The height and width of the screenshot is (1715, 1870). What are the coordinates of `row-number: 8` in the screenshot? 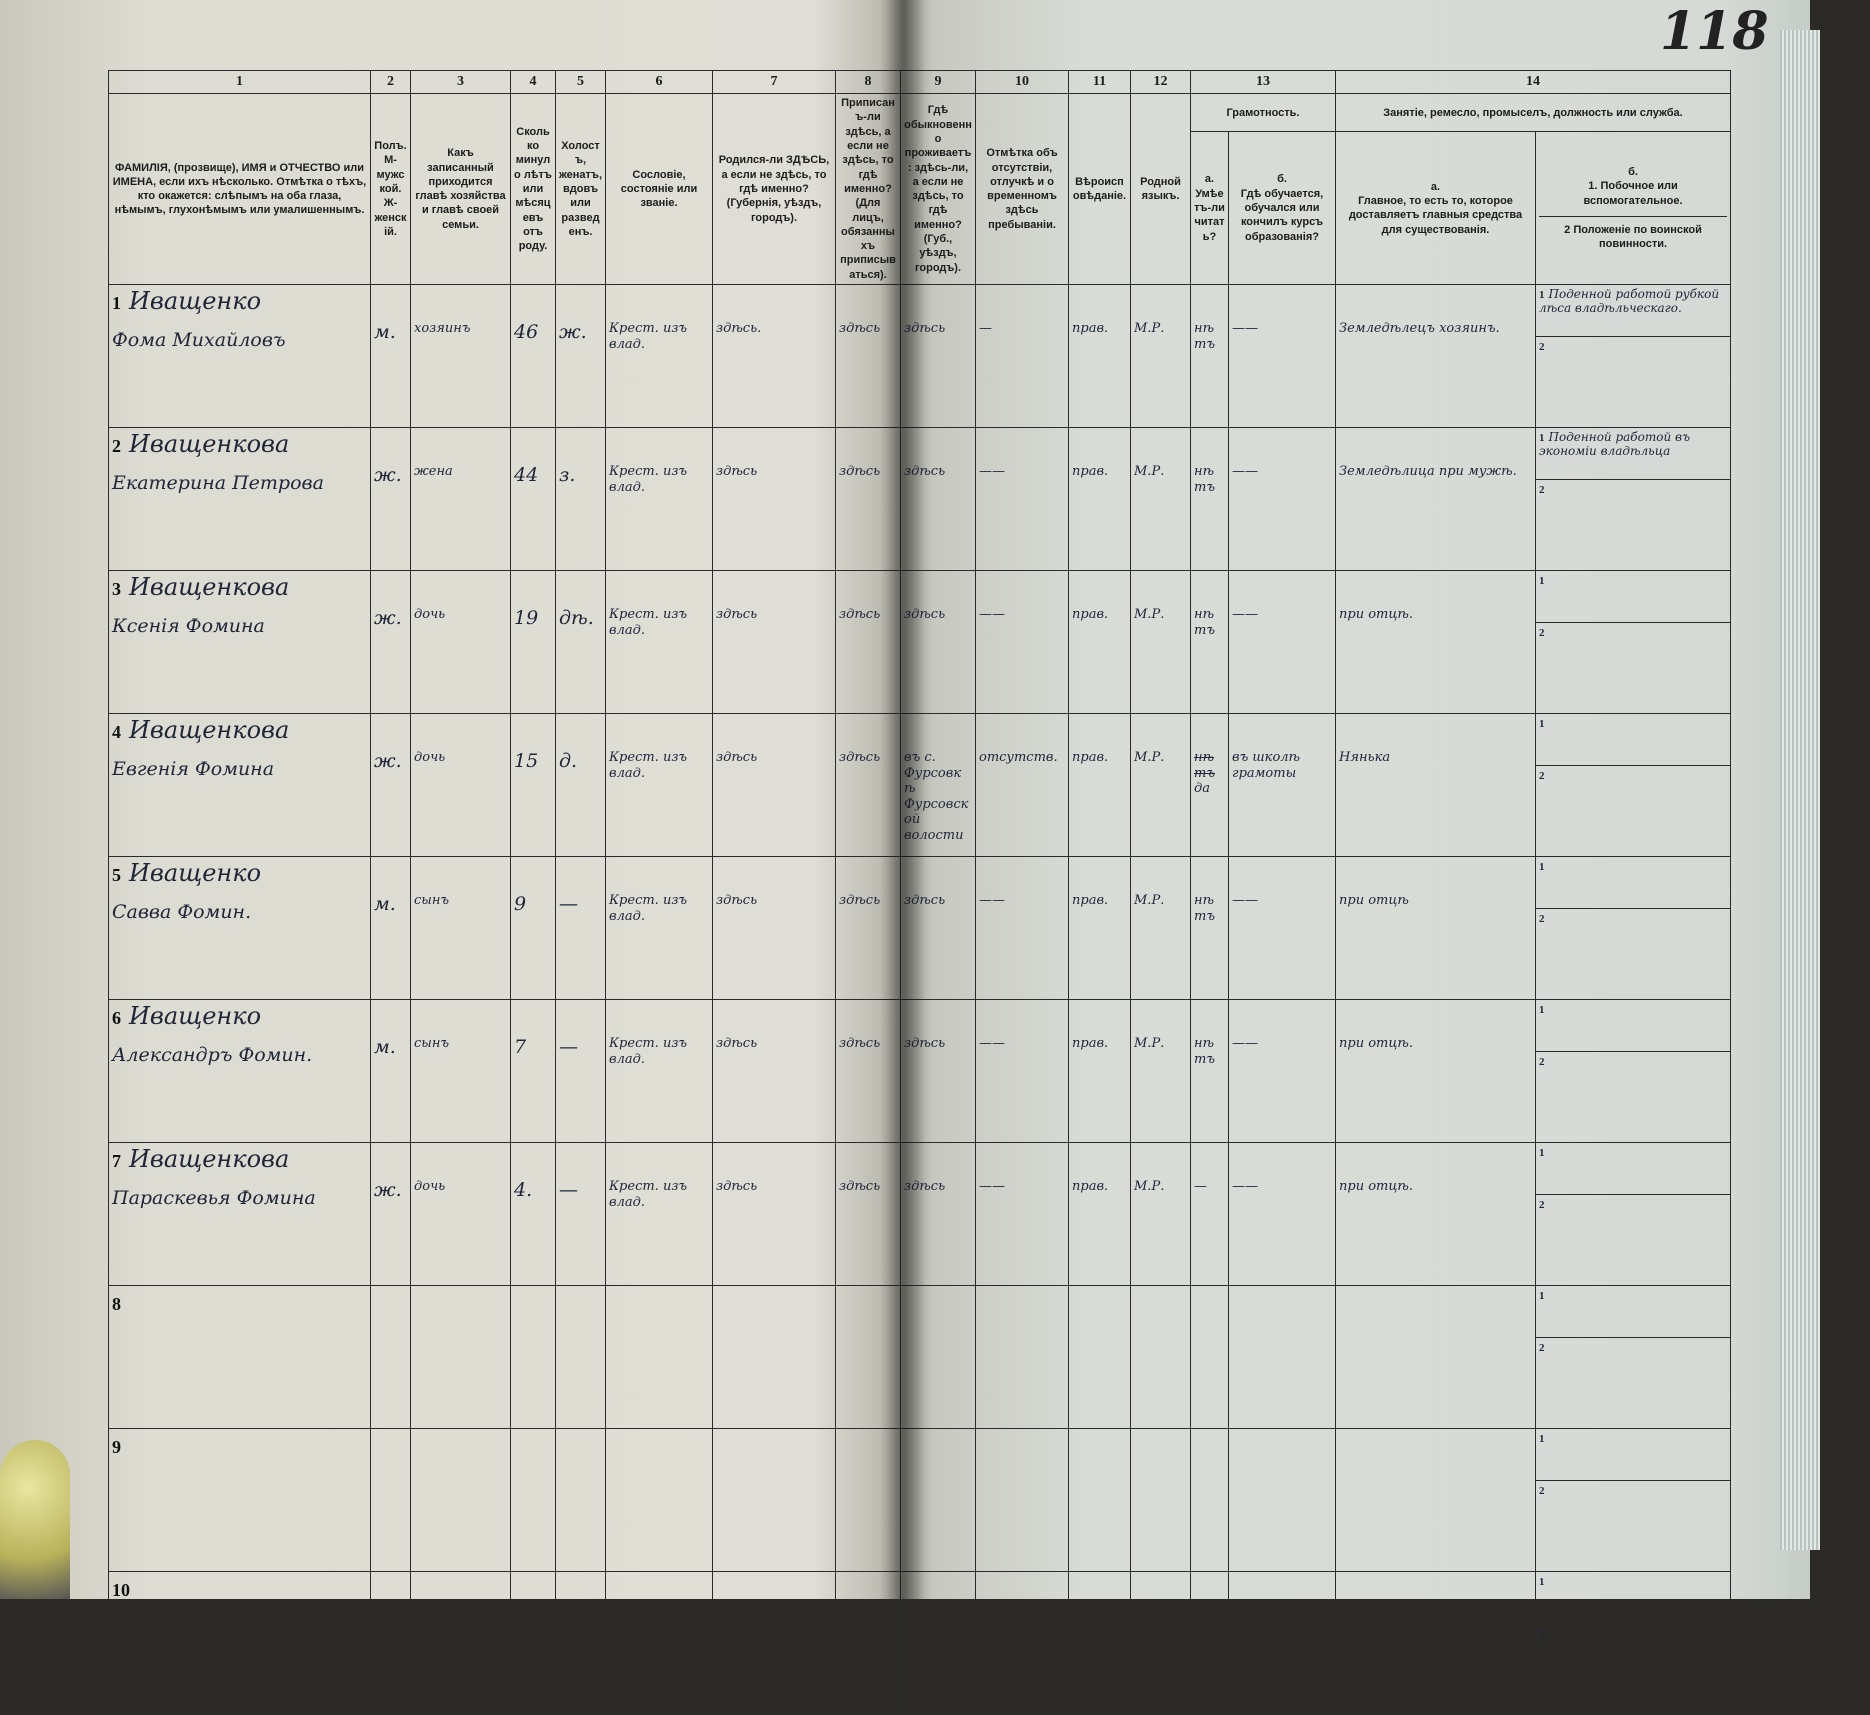 It's located at (116, 1304).